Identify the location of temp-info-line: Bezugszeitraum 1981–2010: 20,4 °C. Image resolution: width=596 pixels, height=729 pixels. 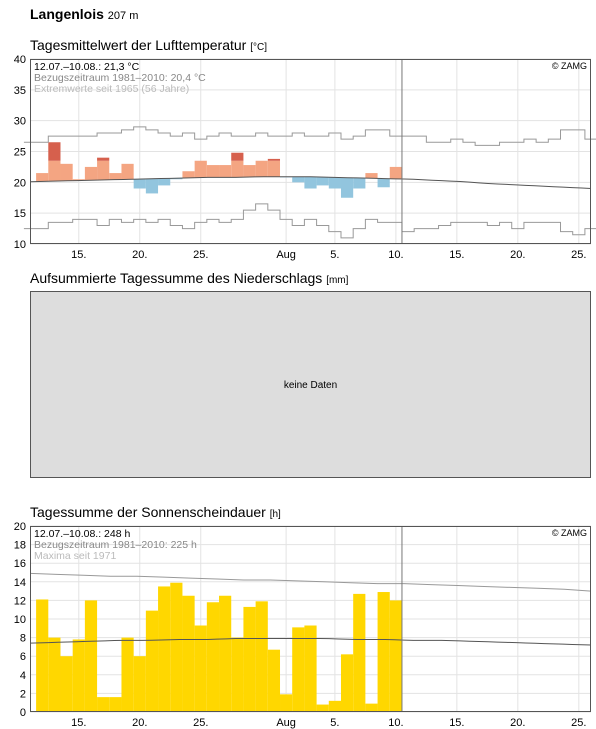
(120, 78).